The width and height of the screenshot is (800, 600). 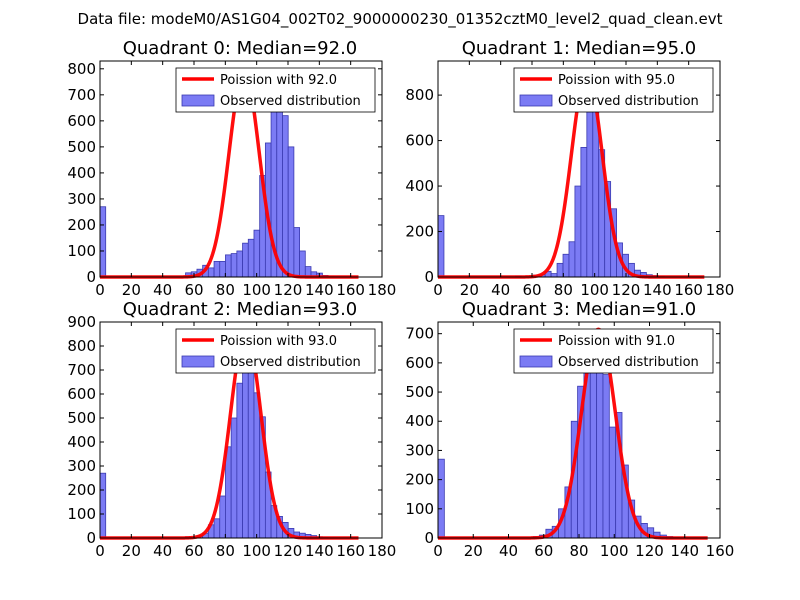 I want to click on quadrant-3-legend: Poission with 91.0 Observed distribution, so click(x=613, y=351).